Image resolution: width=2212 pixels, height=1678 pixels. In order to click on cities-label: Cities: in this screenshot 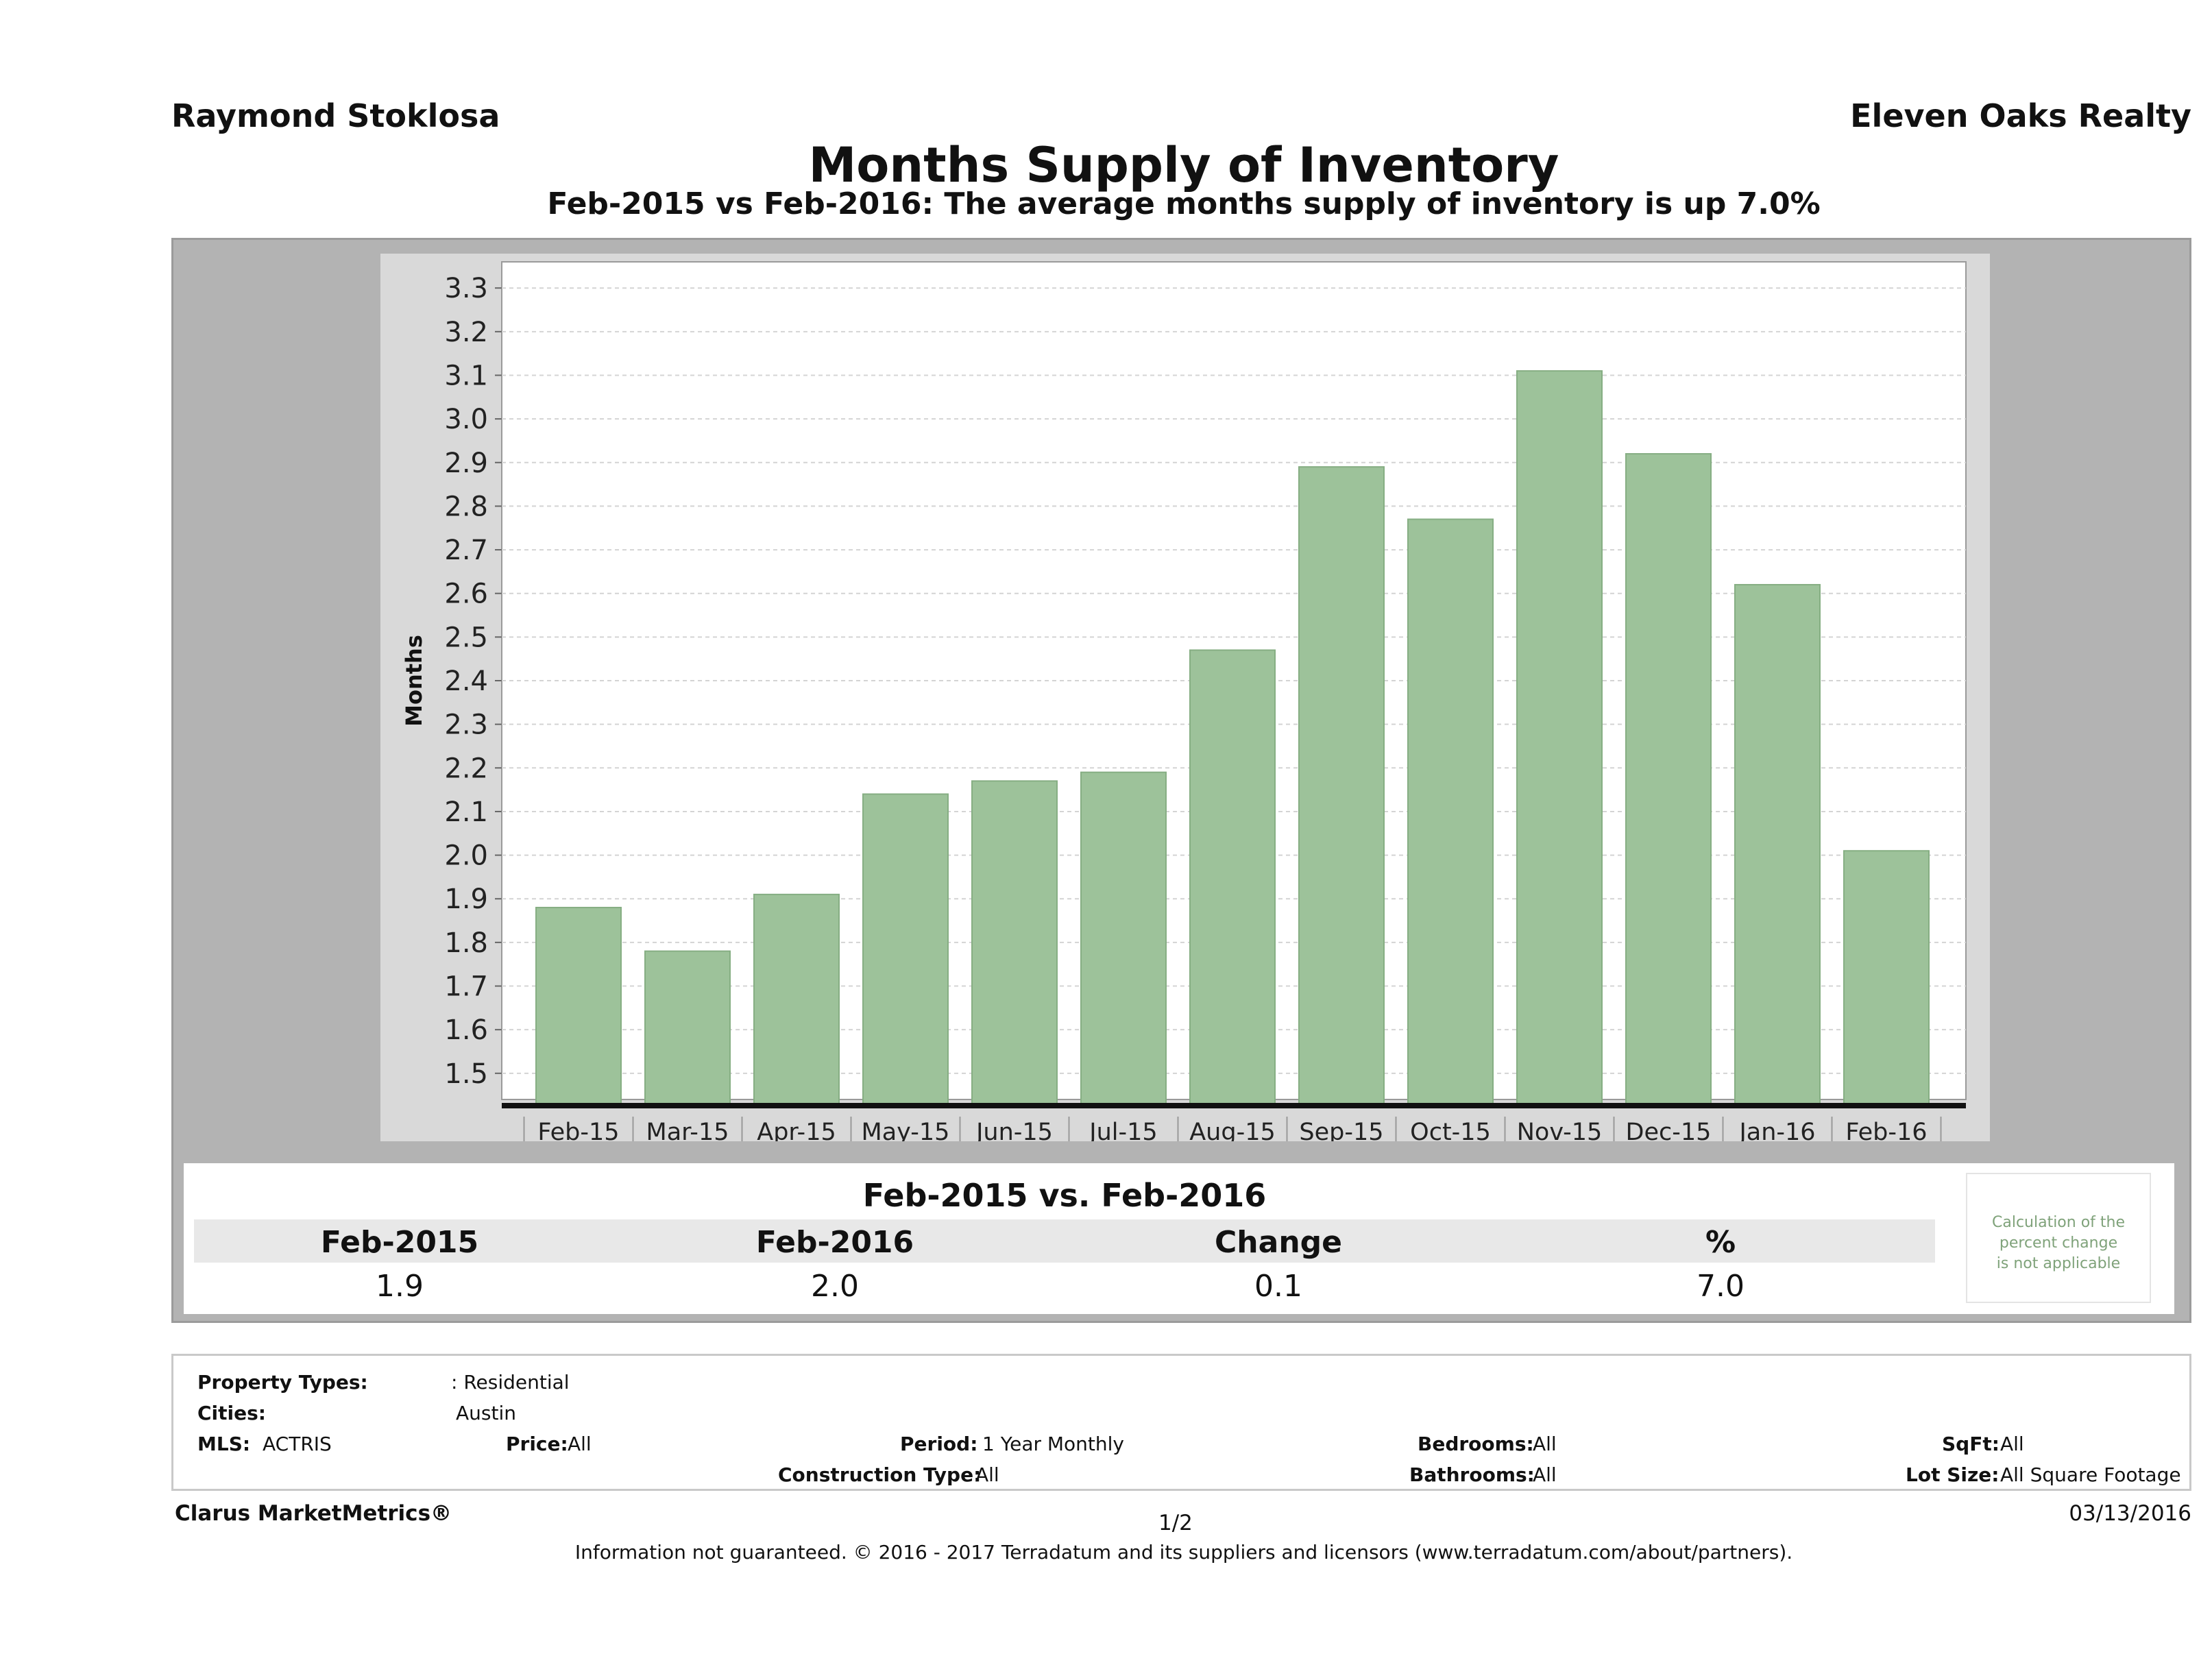, I will do `click(231, 1413)`.